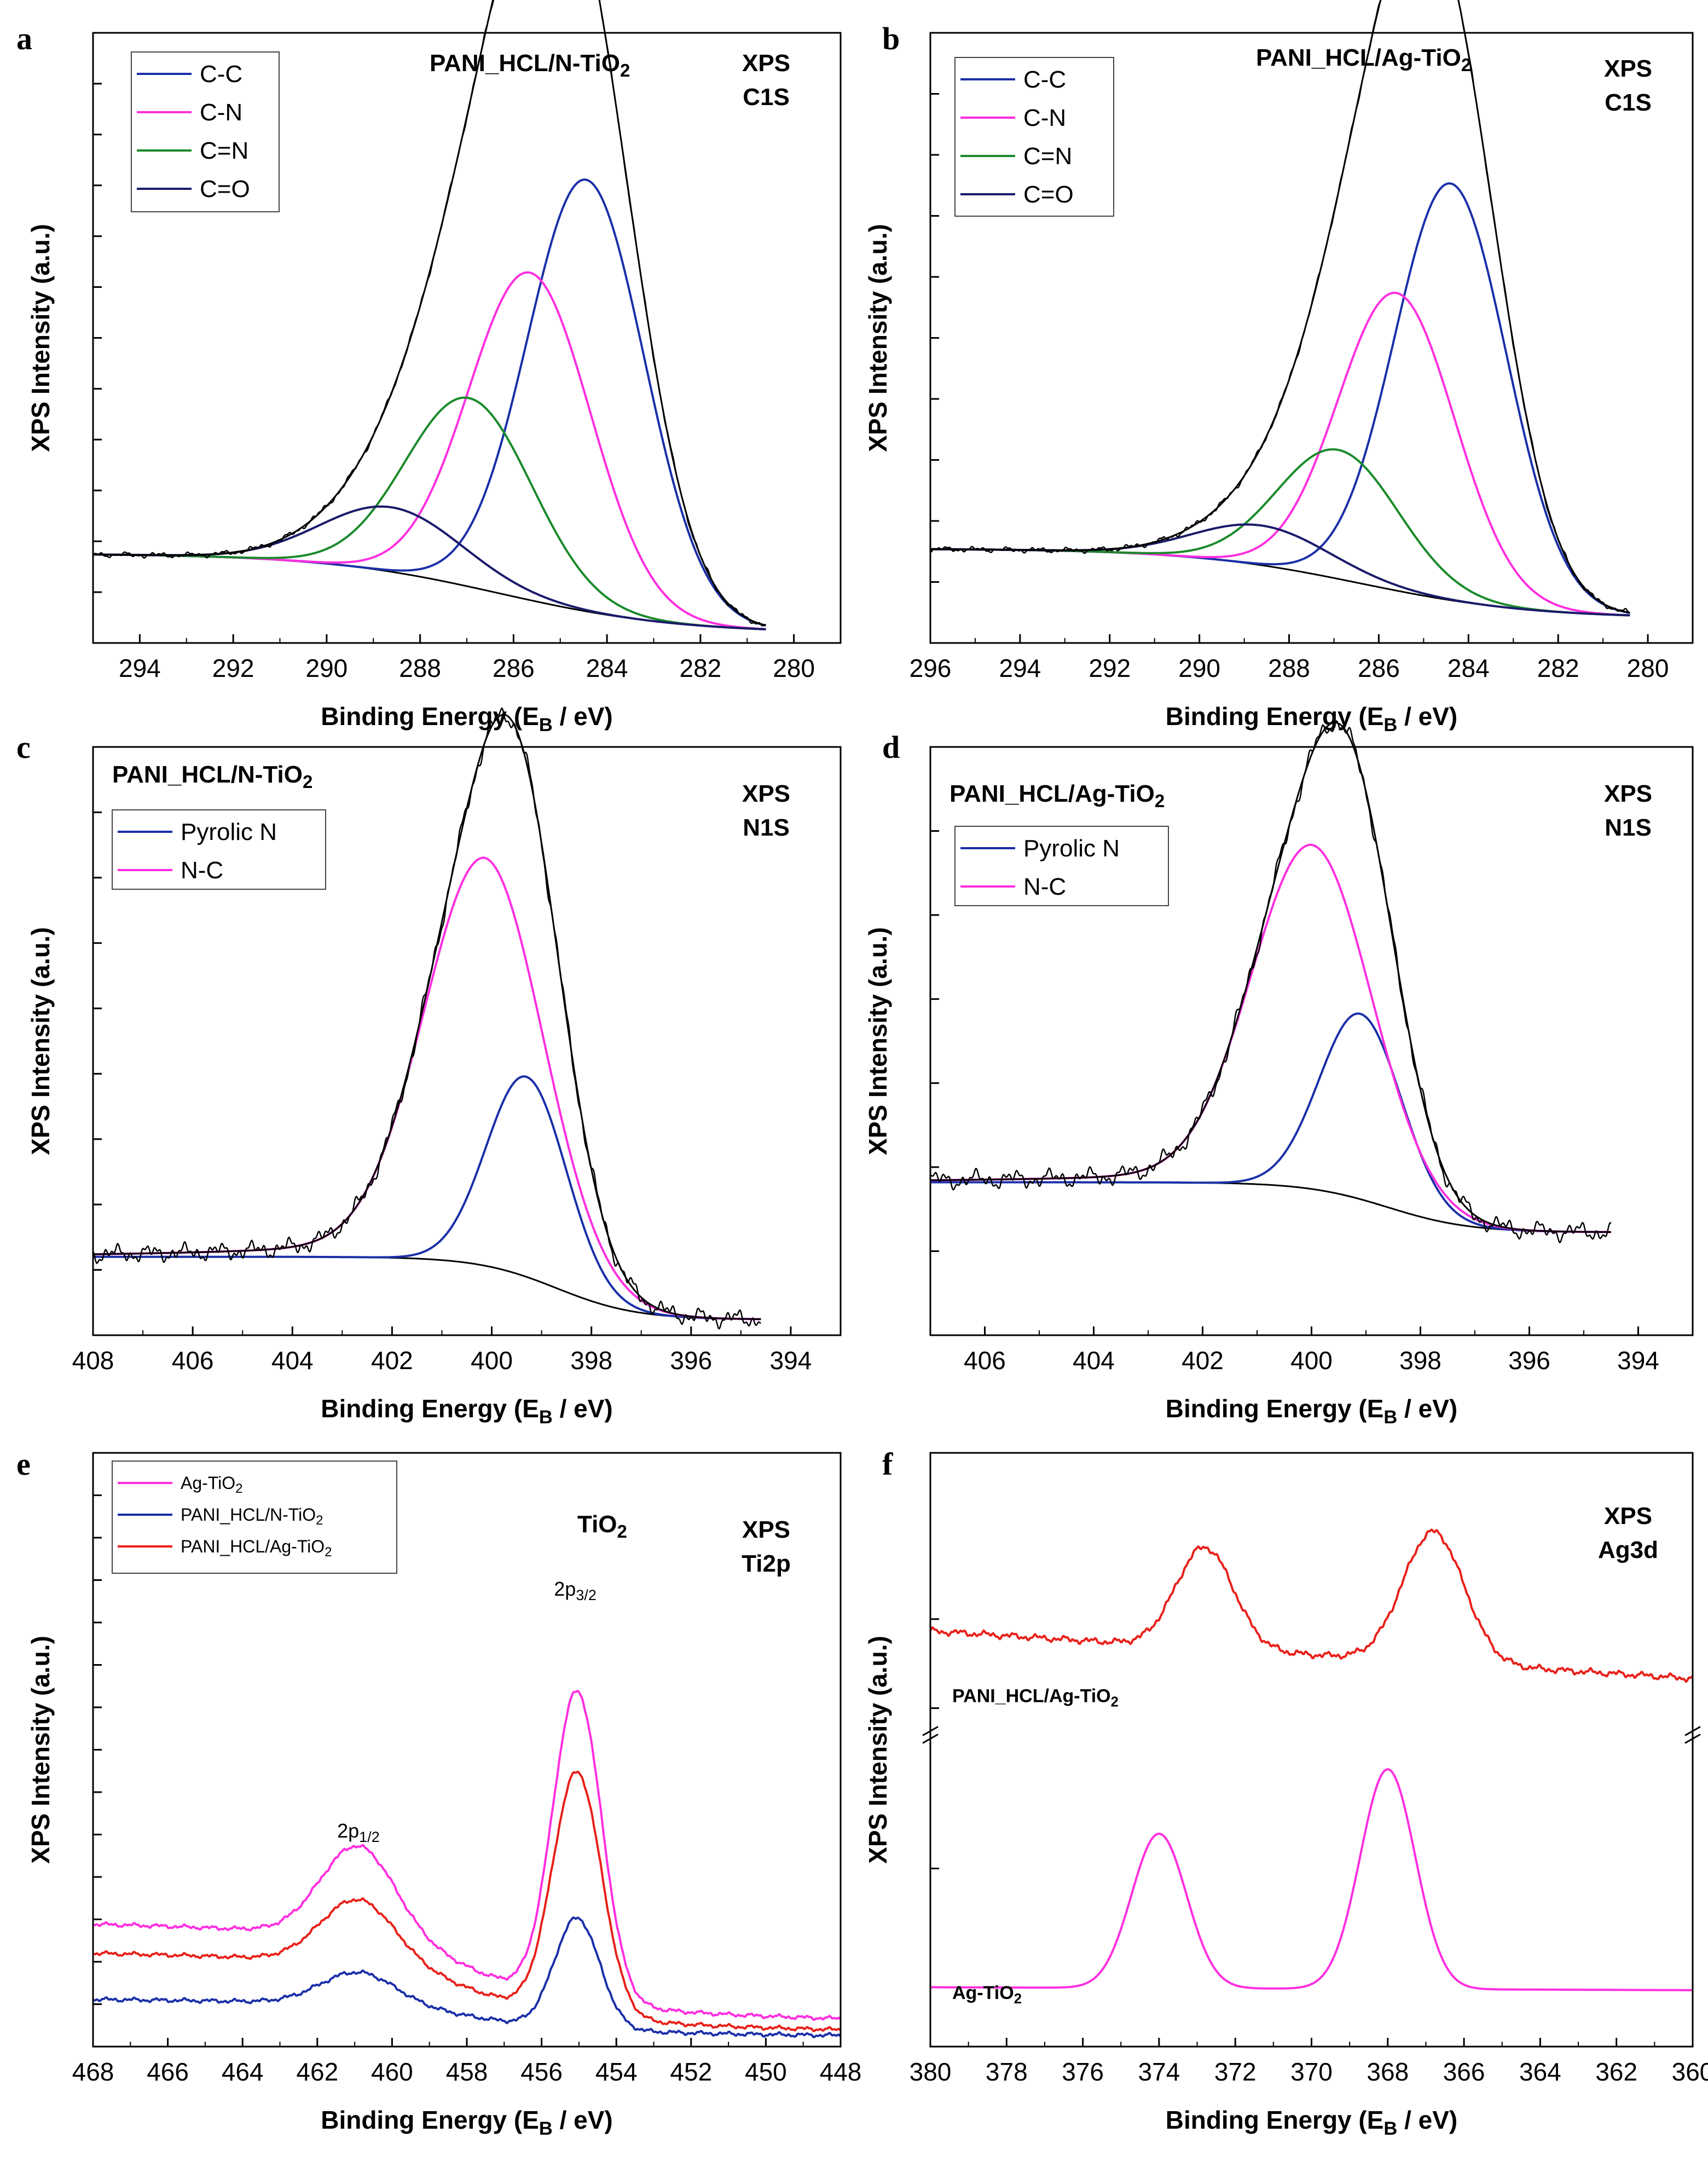 The height and width of the screenshot is (2173, 1708). What do you see at coordinates (1379, 668) in the screenshot?
I see `x-tick-label: 286` at bounding box center [1379, 668].